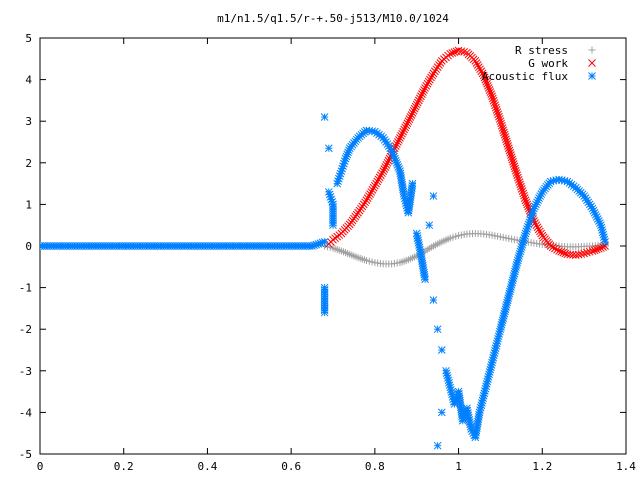  I want to click on y-tick-label: -3, so click(25, 371).